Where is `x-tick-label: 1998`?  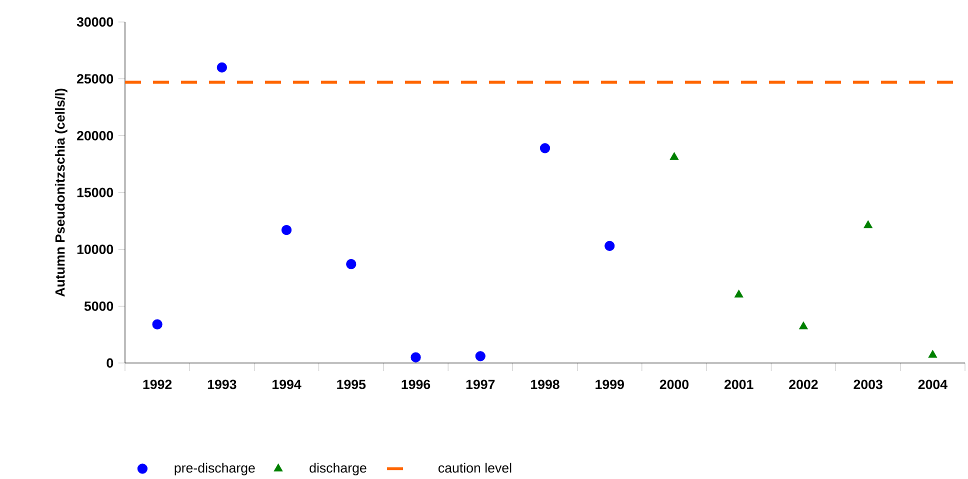 x-tick-label: 1998 is located at coordinates (545, 385).